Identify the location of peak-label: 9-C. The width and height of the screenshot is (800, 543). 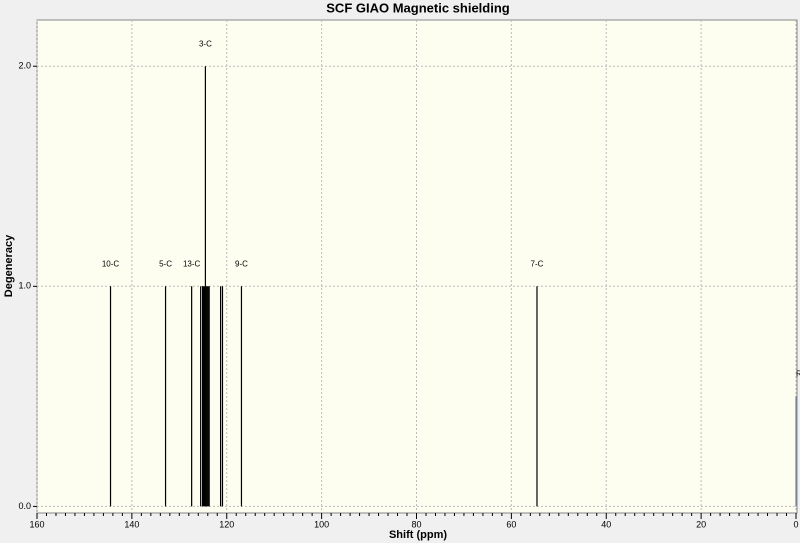
(241, 263).